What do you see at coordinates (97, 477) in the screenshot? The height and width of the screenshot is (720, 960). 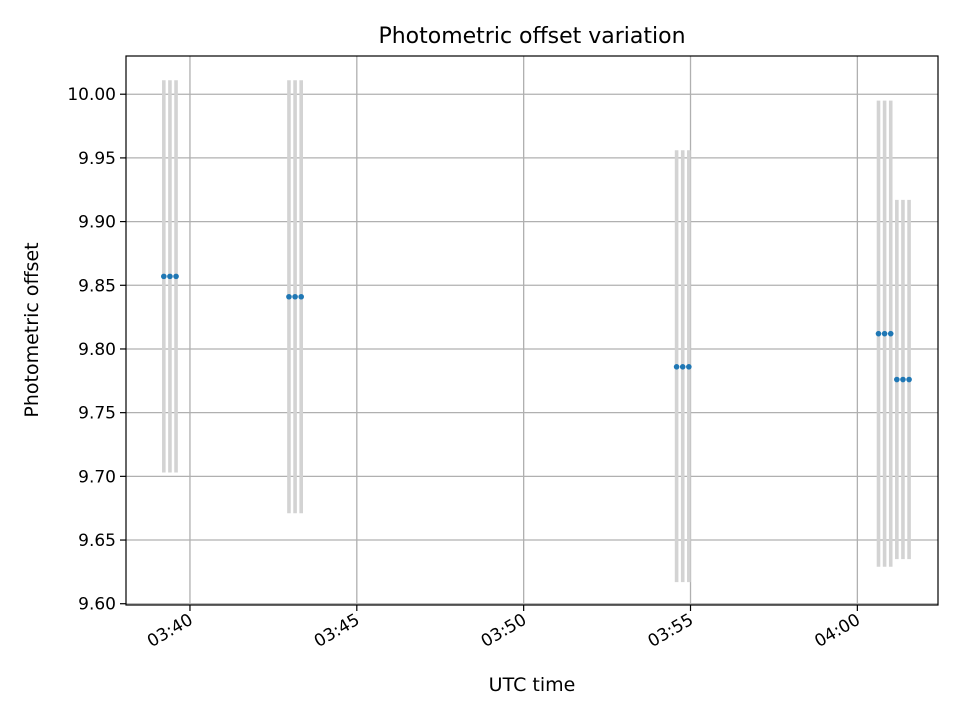 I see `y-tick-label: 9.70` at bounding box center [97, 477].